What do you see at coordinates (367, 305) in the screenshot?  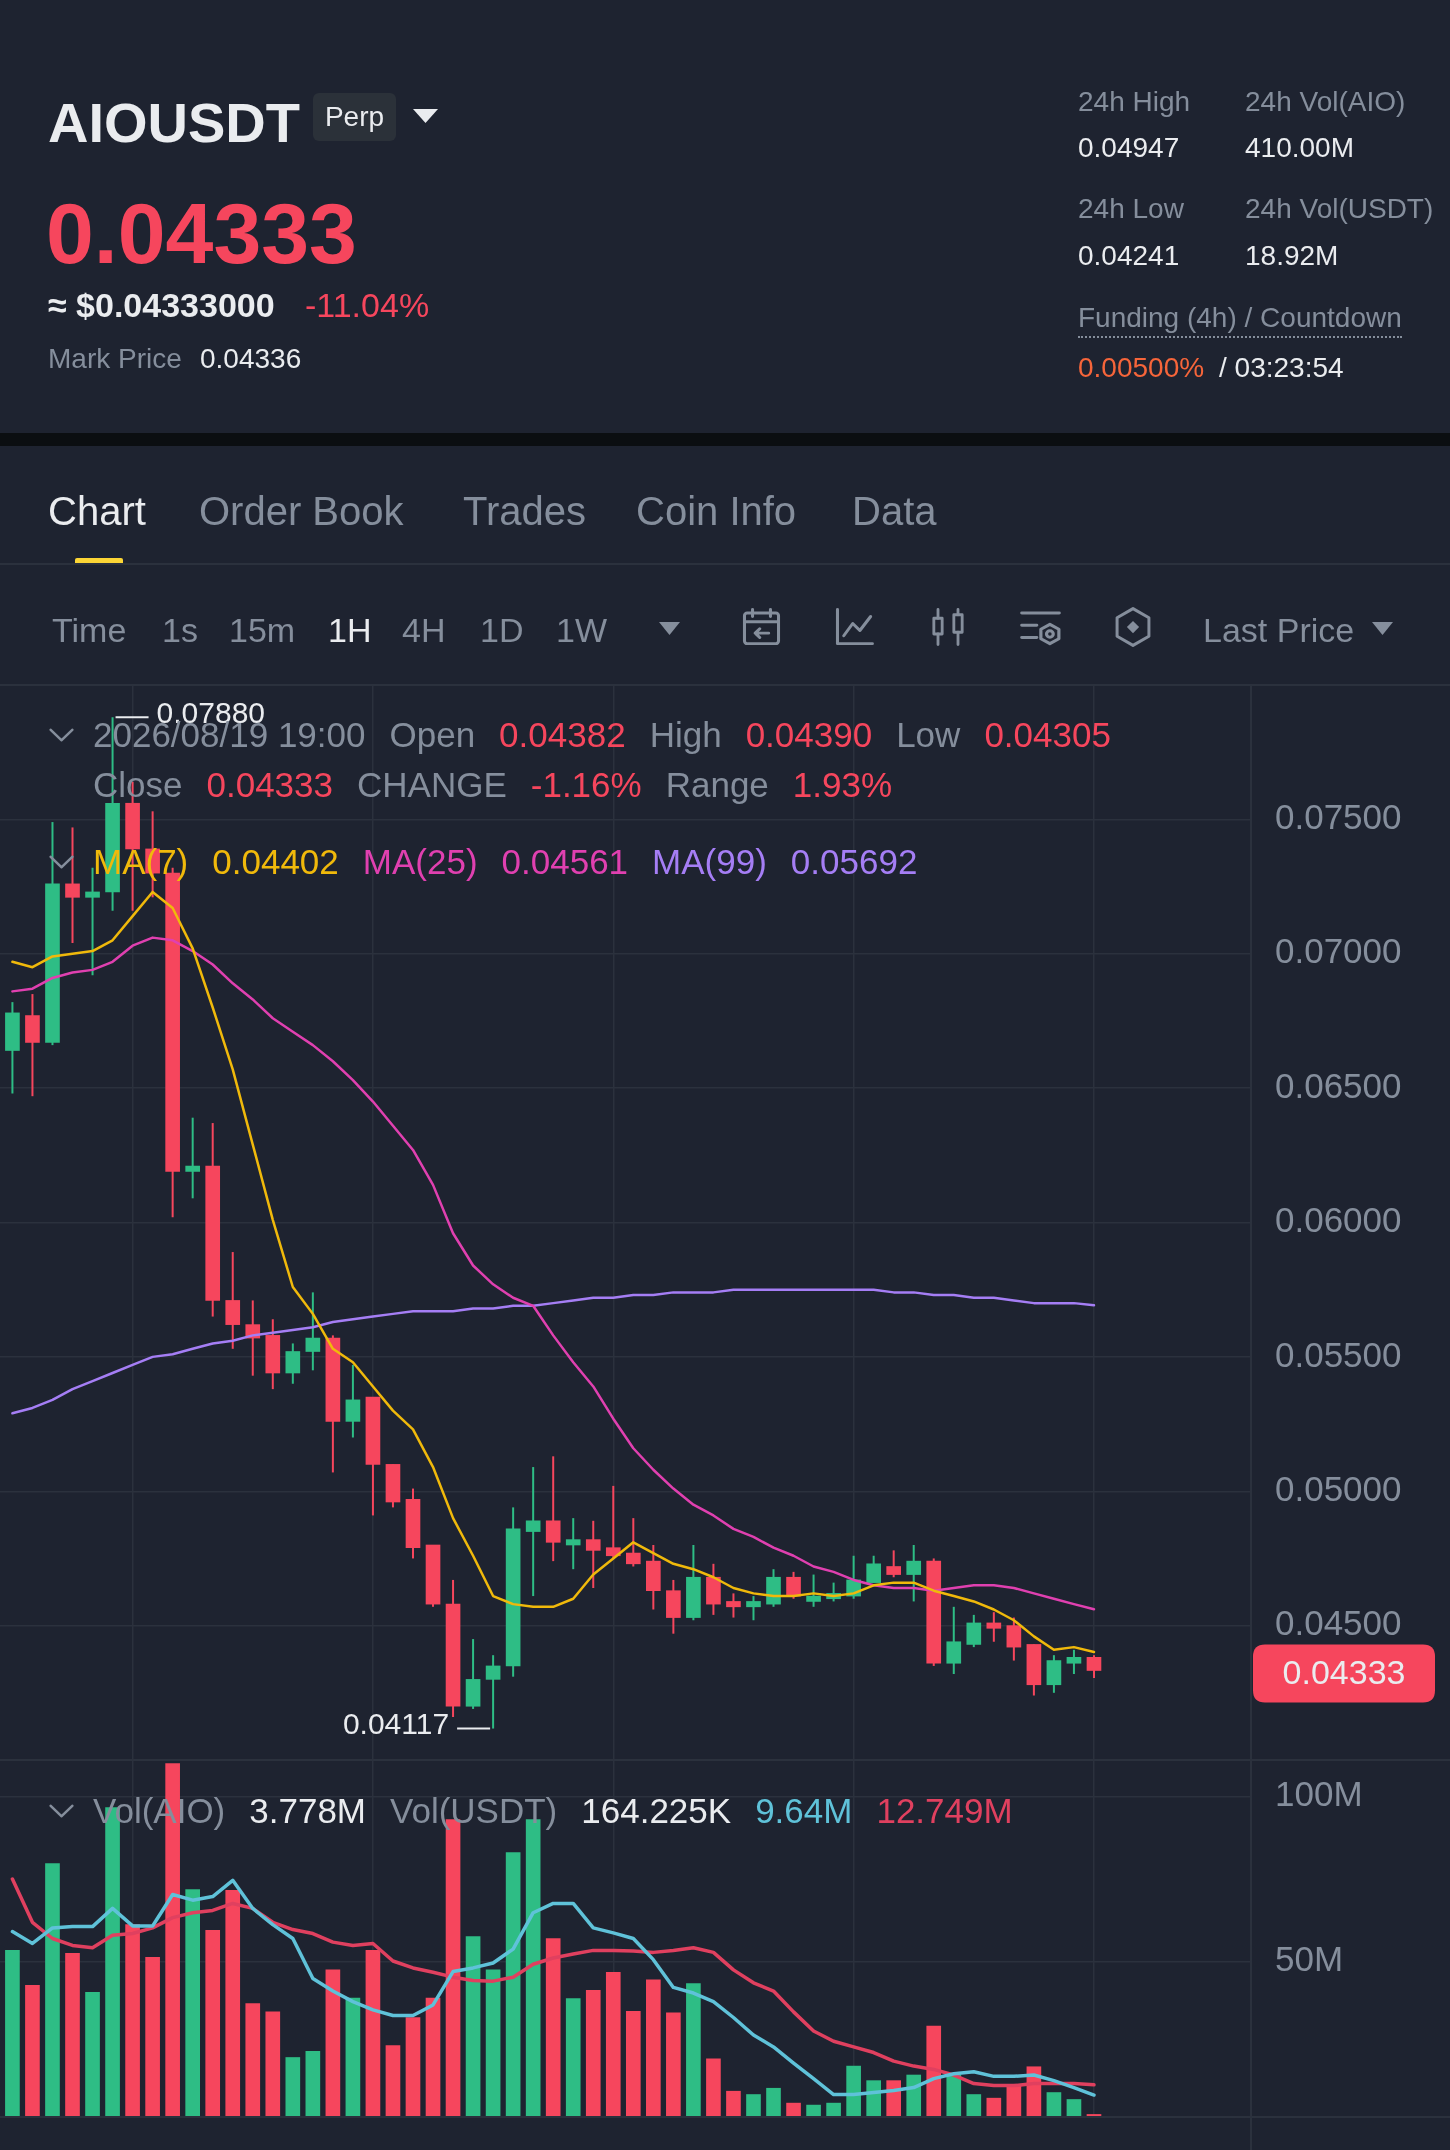 I see `text: -11.04%` at bounding box center [367, 305].